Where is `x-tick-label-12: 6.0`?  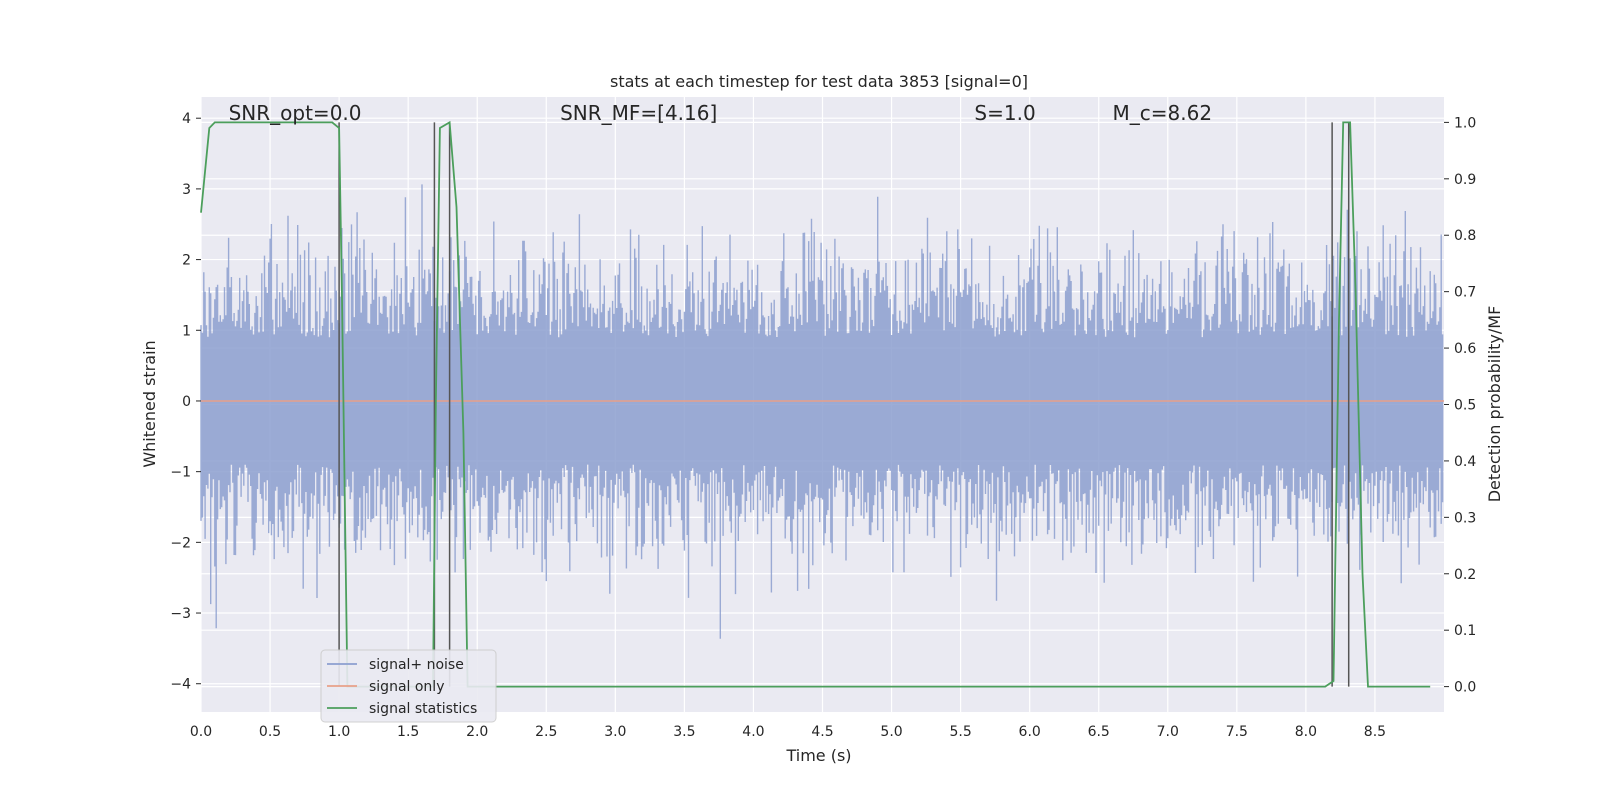
x-tick-label-12: 6.0 is located at coordinates (1030, 732).